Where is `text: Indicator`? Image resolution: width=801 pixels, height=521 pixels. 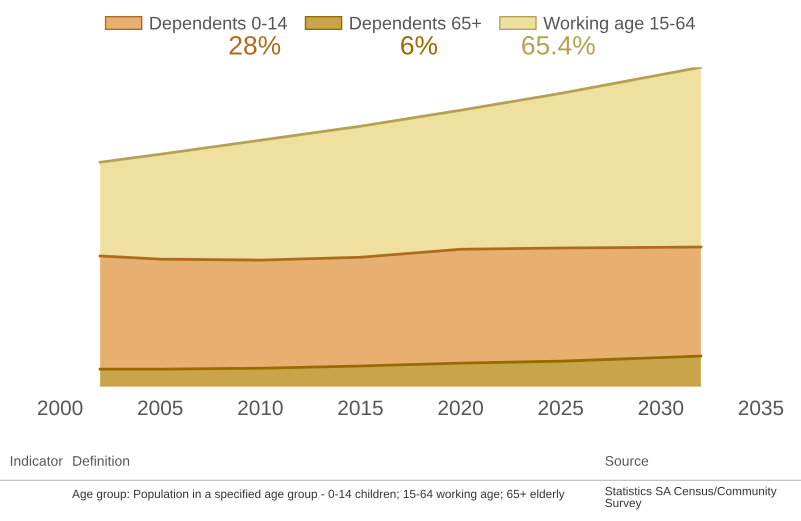 text: Indicator is located at coordinates (36, 461).